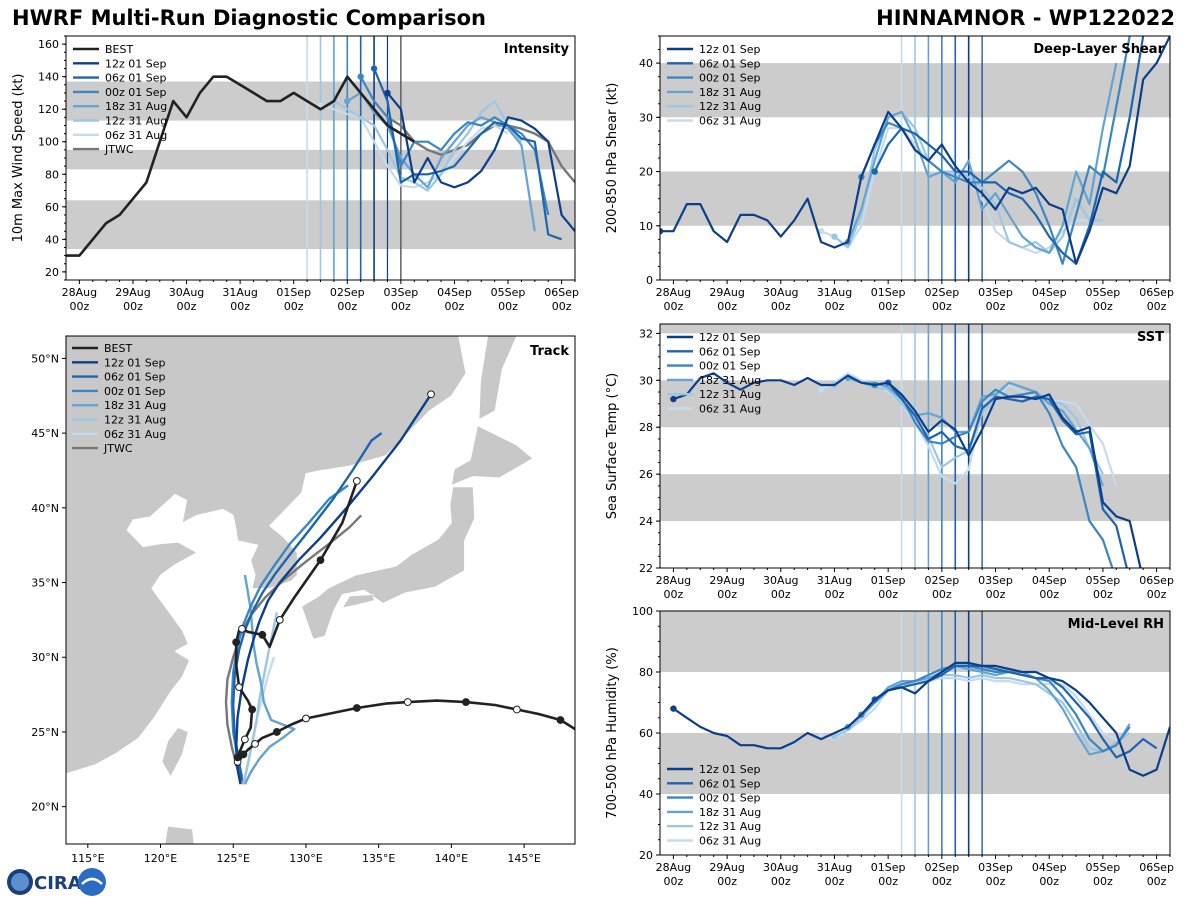 This screenshot has height=902, width=1200. I want to click on hainan, so click(15, 822).